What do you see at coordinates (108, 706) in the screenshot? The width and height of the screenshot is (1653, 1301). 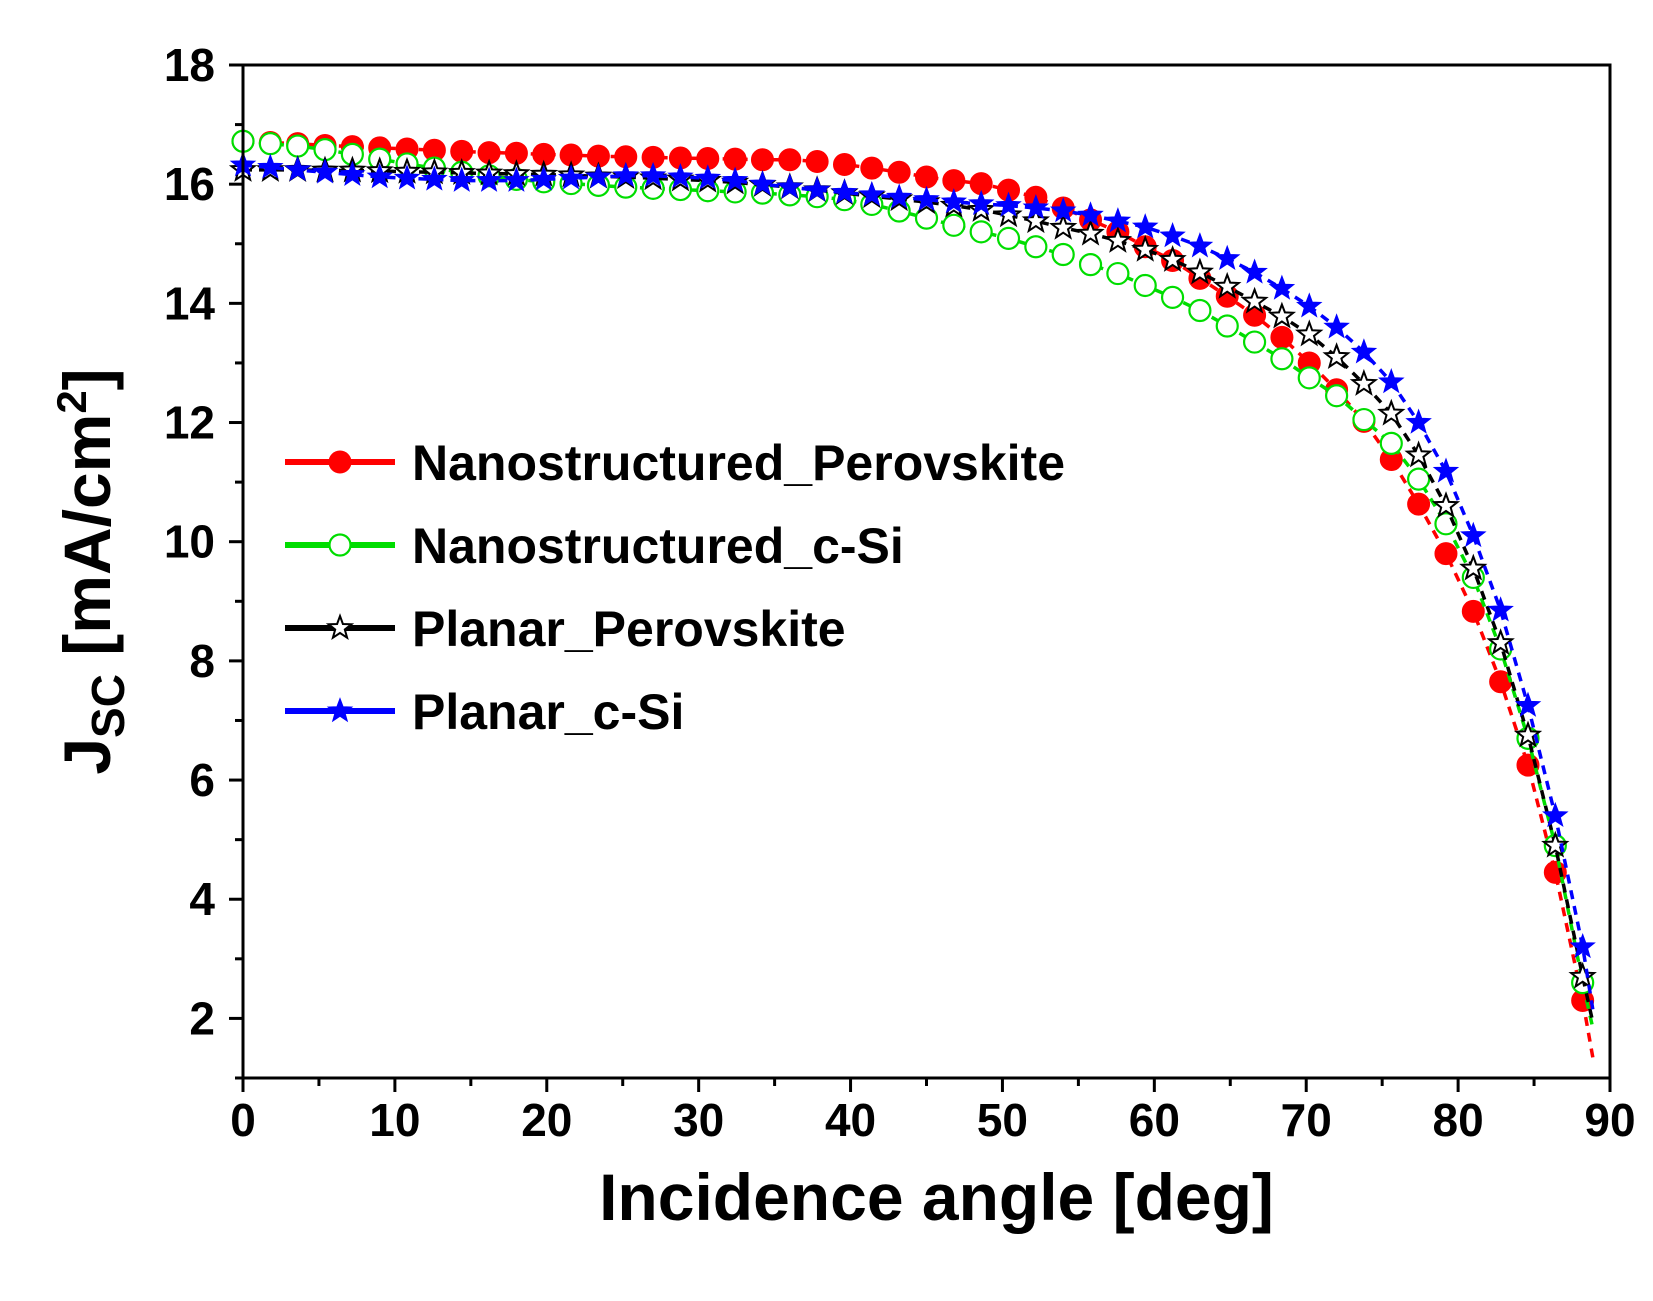 I see `y-axis-title-subscript: SC` at bounding box center [108, 706].